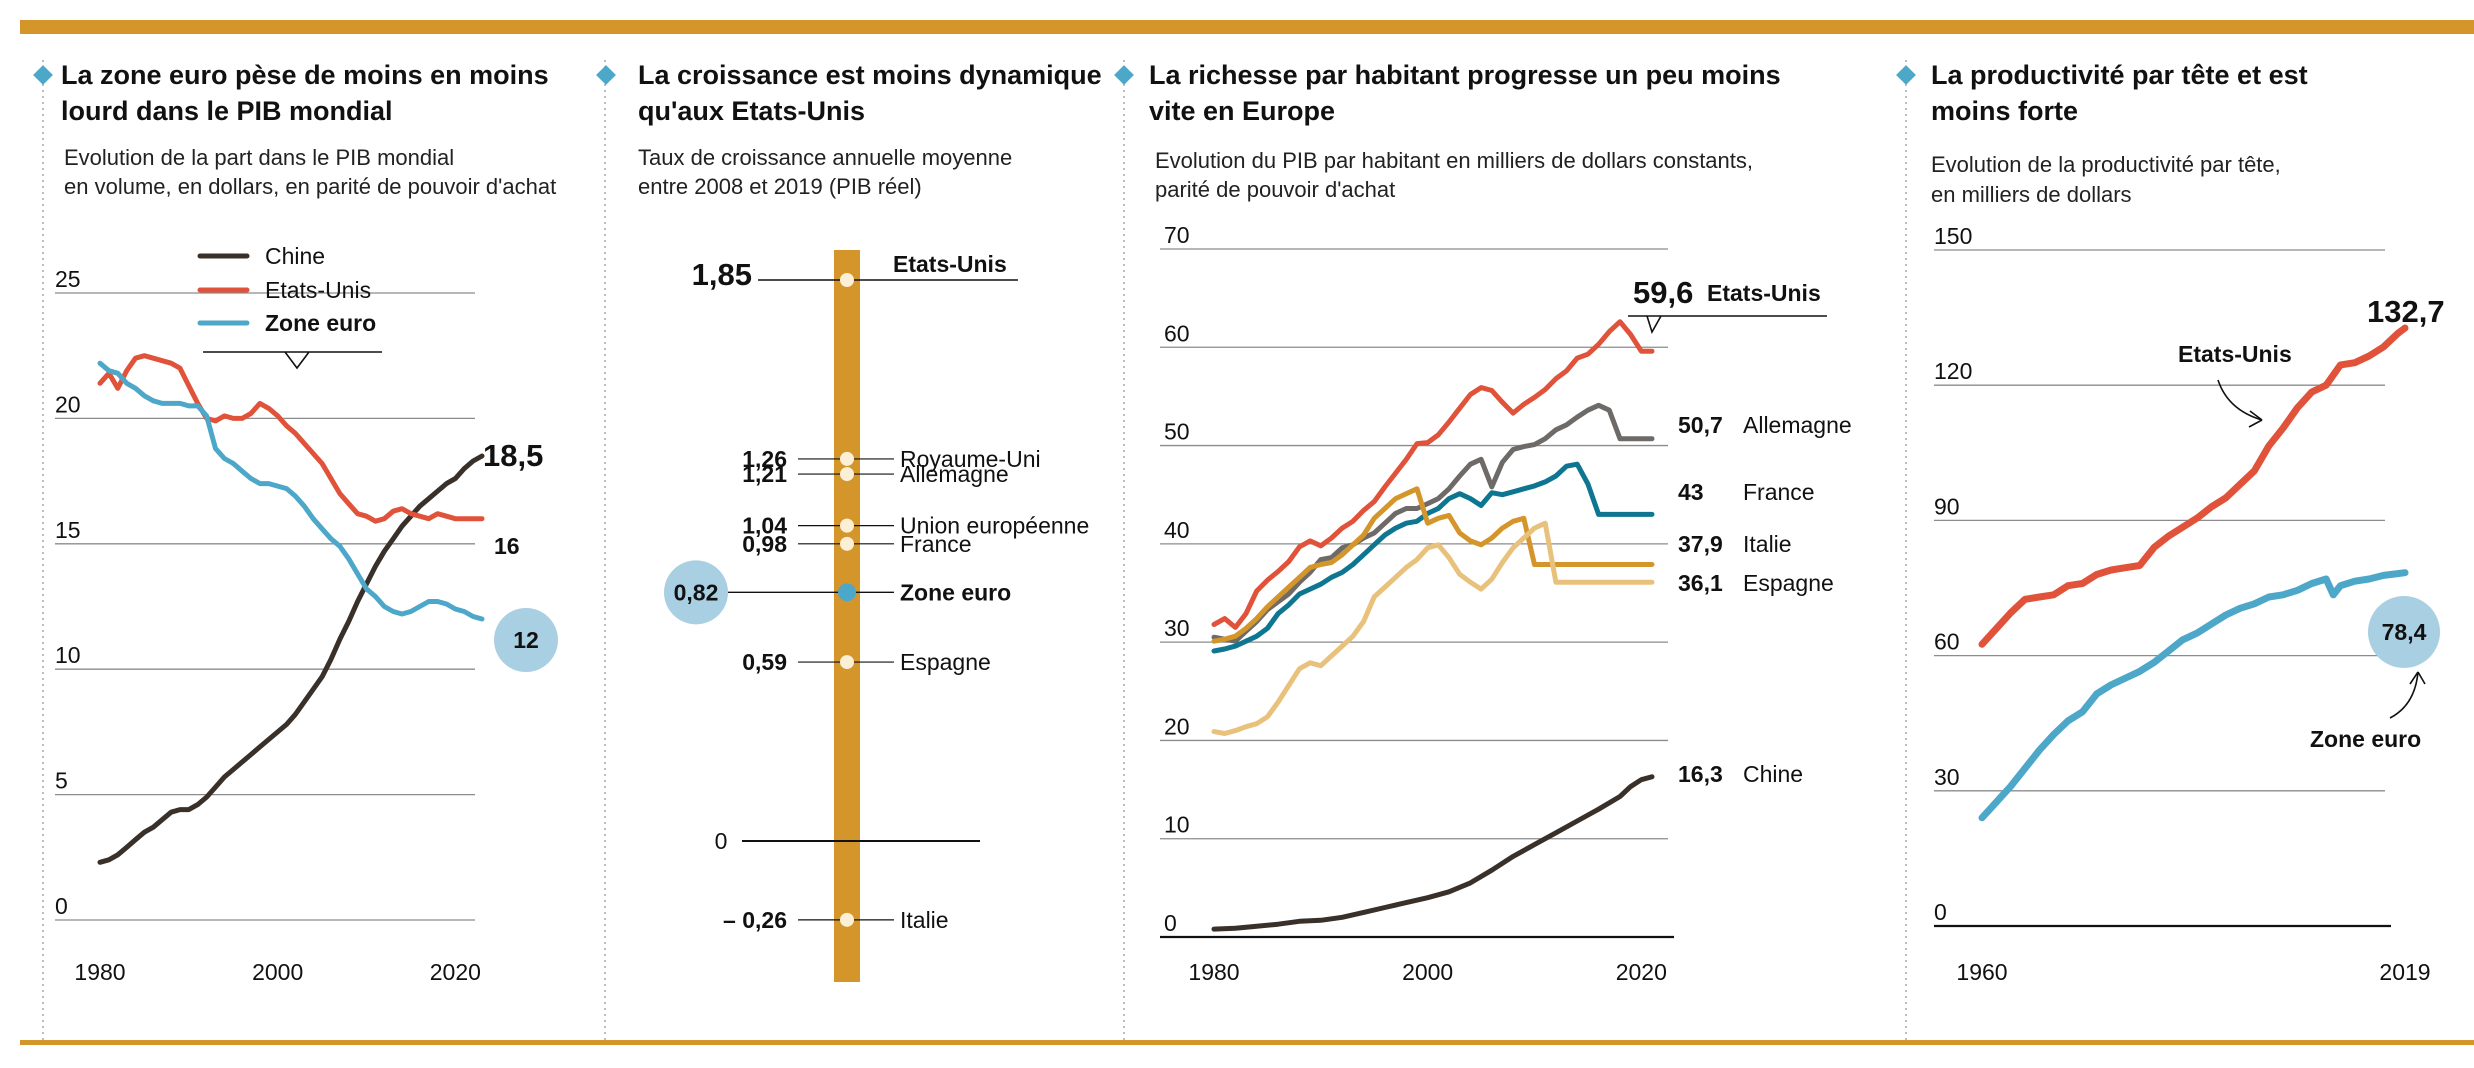 The height and width of the screenshot is (1068, 2474). Describe the element at coordinates (955, 592) in the screenshot. I see `growth-label-zone-euro: Zone euro` at that location.